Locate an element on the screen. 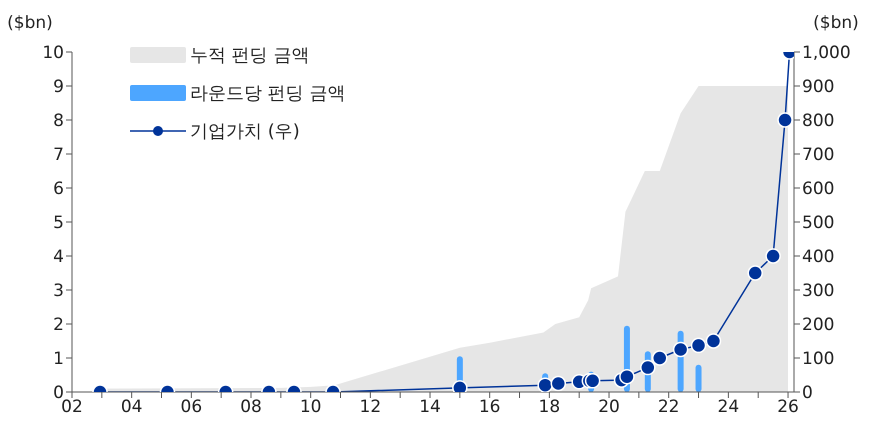 The height and width of the screenshot is (432, 875). x-tick-label: 20 is located at coordinates (609, 407).